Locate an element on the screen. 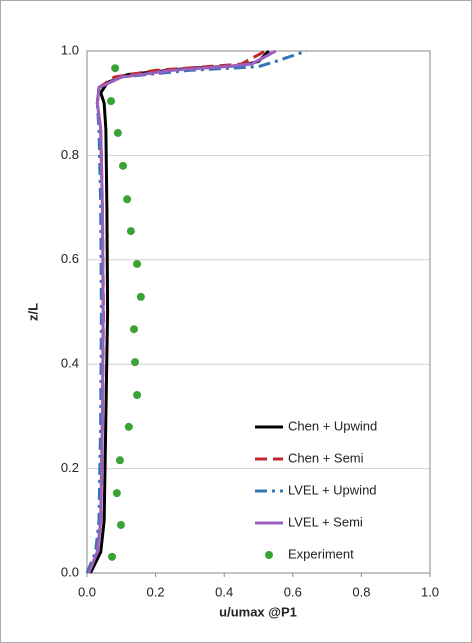 The image size is (472, 643). legend-label: Experiment is located at coordinates (321, 553).